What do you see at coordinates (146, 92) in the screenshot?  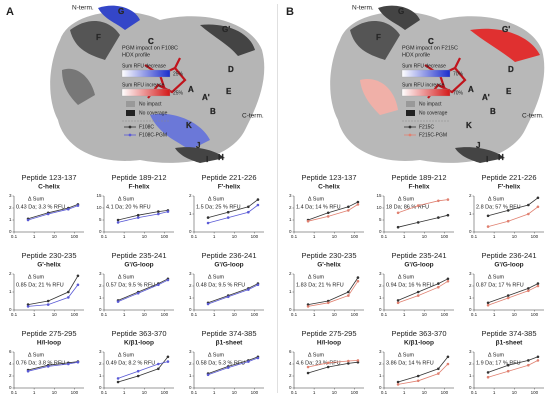 I see `gradient-bar` at bounding box center [146, 92].